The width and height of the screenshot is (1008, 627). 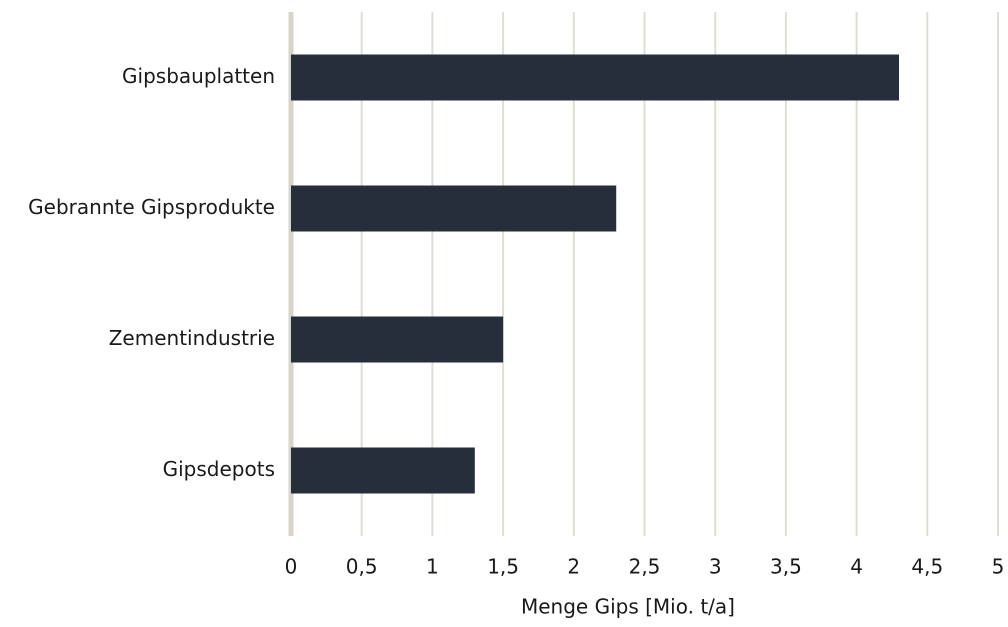 I want to click on x-tick-label: 0,5, so click(x=362, y=567).